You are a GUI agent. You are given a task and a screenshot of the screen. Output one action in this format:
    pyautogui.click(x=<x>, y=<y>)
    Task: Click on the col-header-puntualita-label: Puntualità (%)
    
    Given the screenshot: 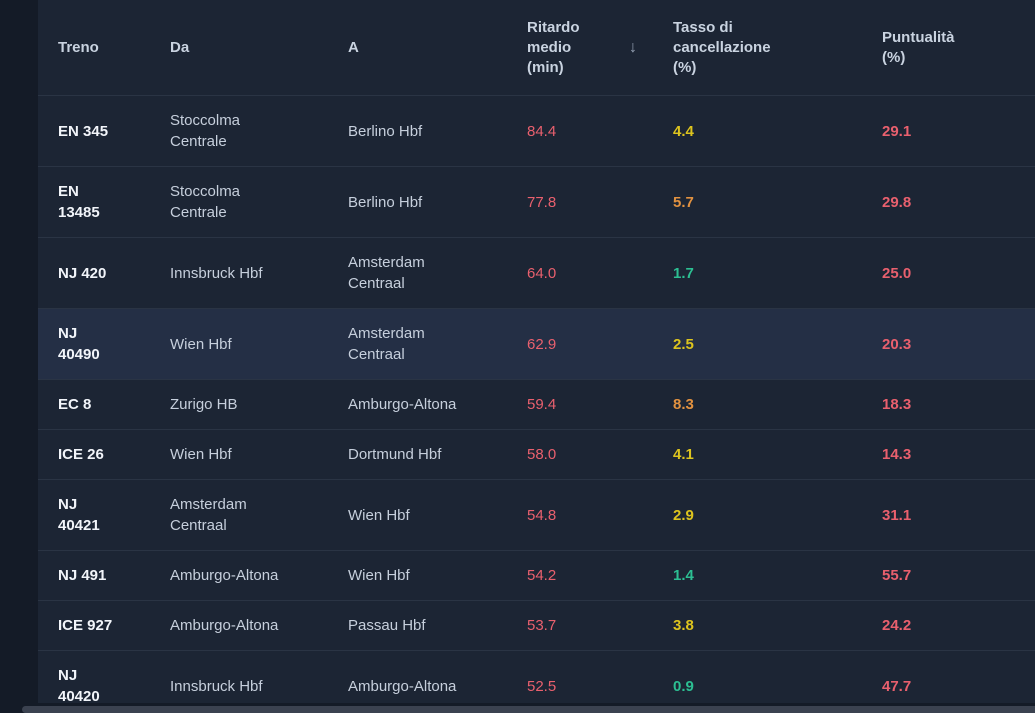 What is the action you would take?
    pyautogui.click(x=918, y=47)
    